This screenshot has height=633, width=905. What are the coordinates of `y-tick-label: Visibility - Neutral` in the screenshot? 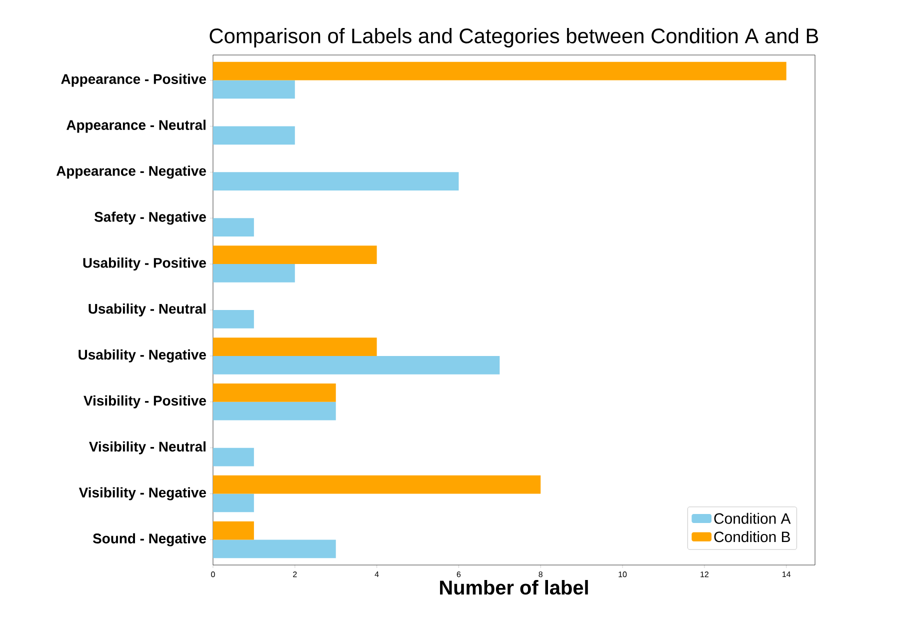 It's located at (147, 447).